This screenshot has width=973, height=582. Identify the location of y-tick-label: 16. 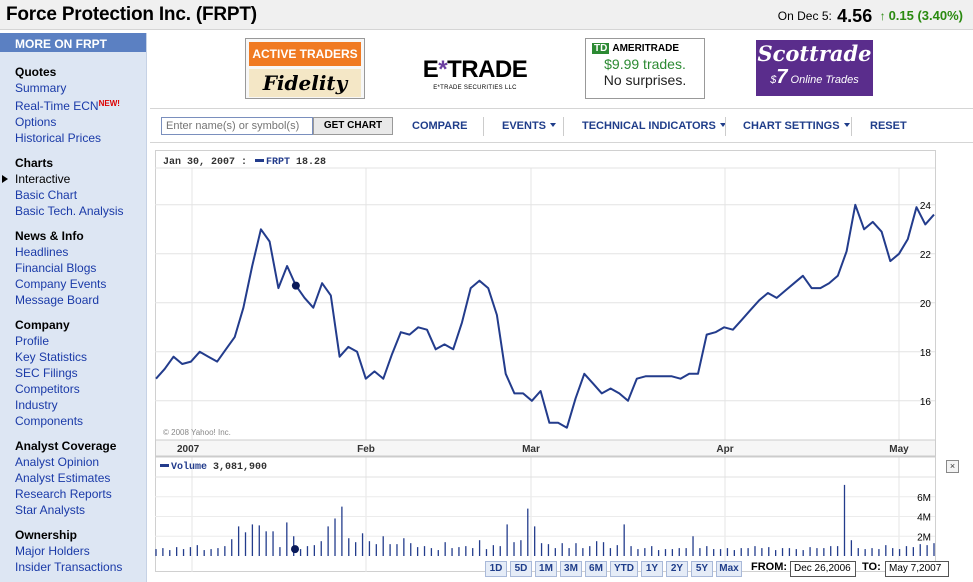
(926, 402).